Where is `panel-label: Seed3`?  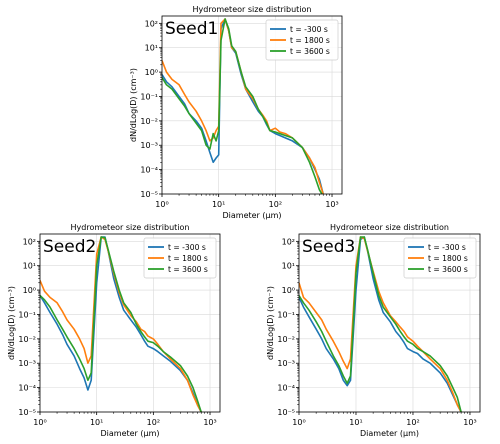 panel-label: Seed3 is located at coordinates (328, 247).